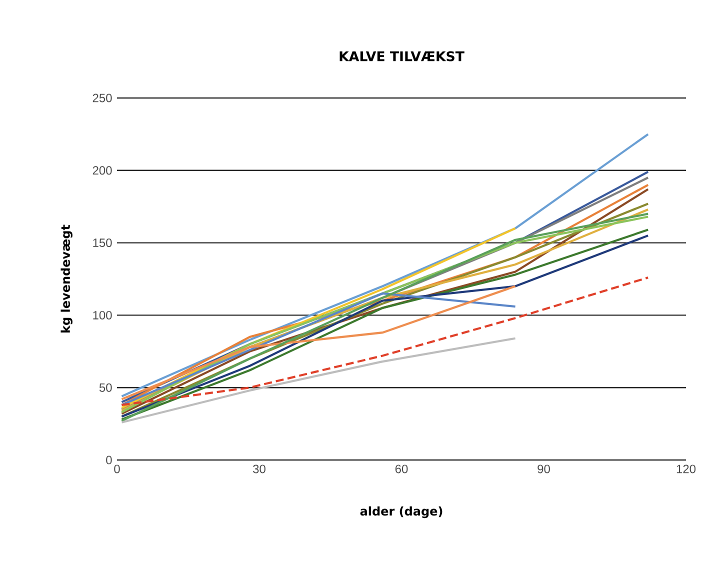 Image resolution: width=718 pixels, height=583 pixels. I want to click on y-tick-label: 250, so click(102, 98).